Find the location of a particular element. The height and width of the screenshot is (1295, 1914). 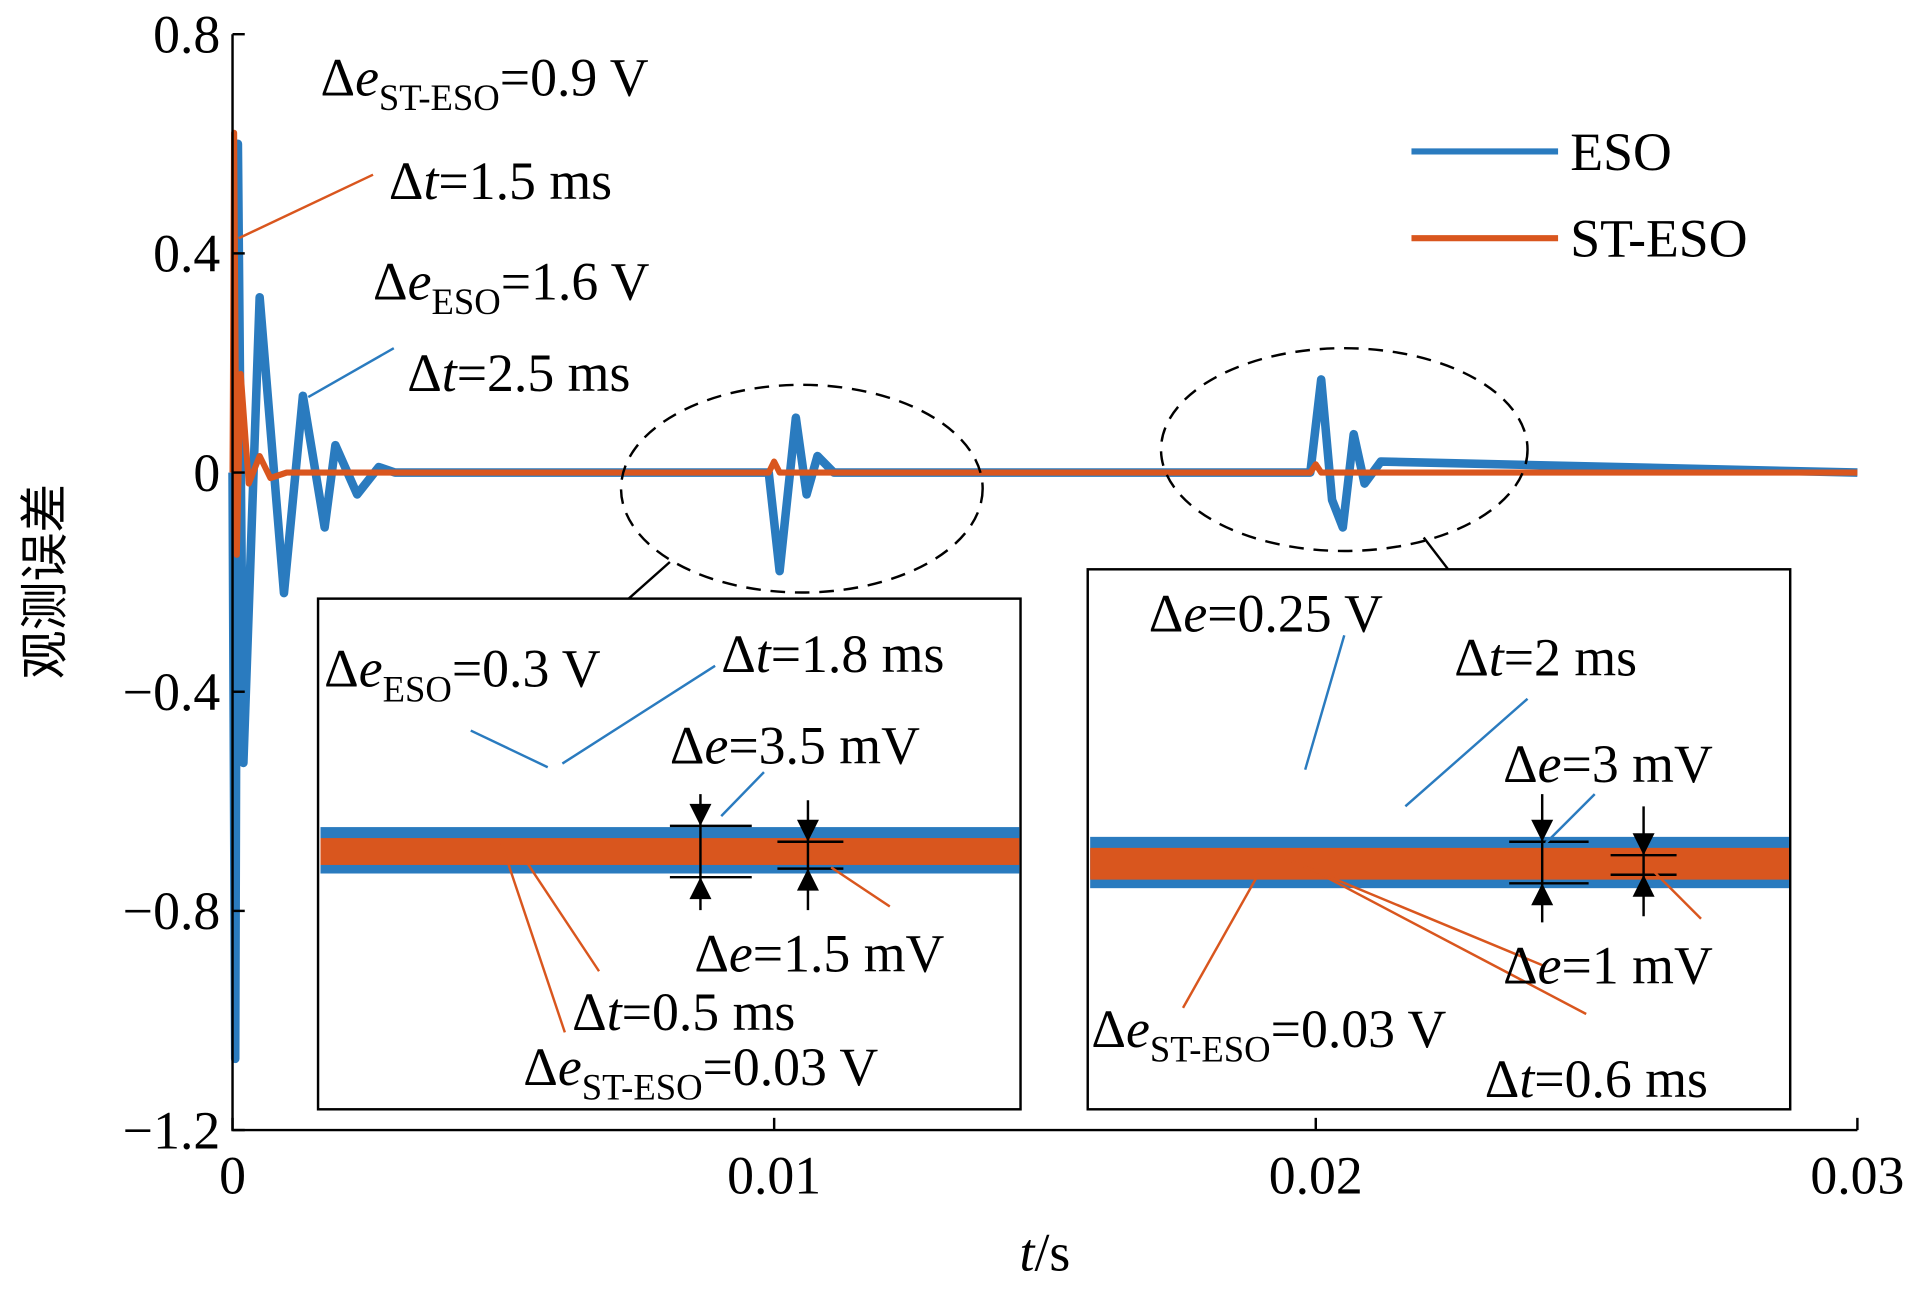

x-axis-label: t/s is located at coordinates (1045, 1253).